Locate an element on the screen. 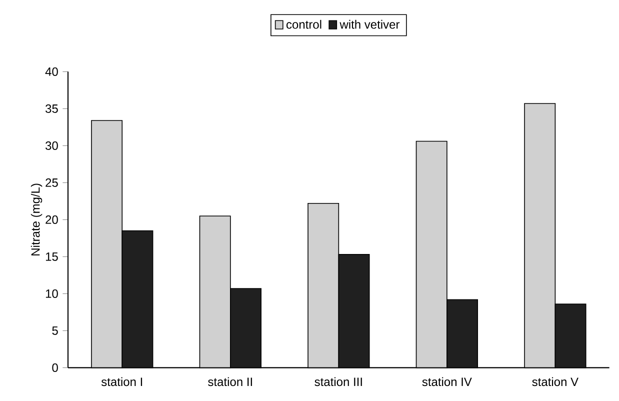 The width and height of the screenshot is (619, 401). y-tick-label: 0 is located at coordinates (55, 367).